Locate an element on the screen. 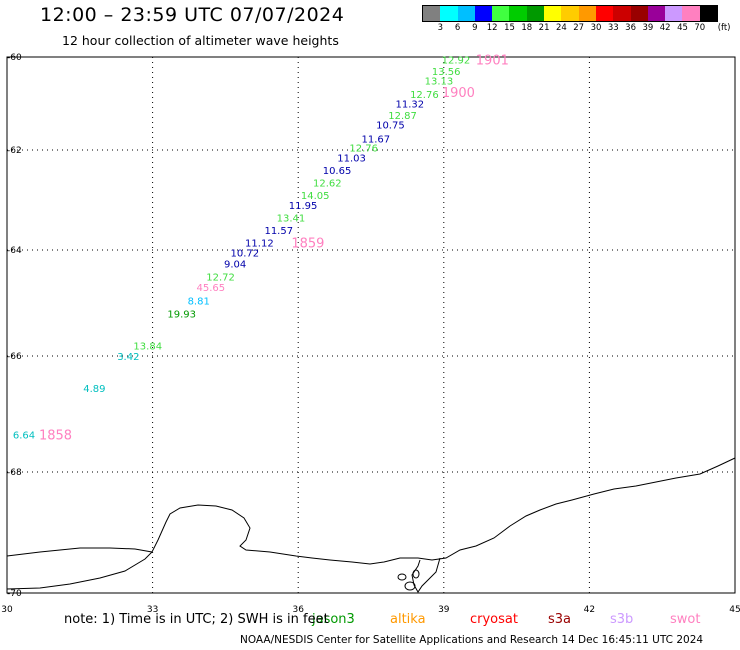 The width and height of the screenshot is (740, 650). wave-height-value: 9.04 is located at coordinates (235, 264).